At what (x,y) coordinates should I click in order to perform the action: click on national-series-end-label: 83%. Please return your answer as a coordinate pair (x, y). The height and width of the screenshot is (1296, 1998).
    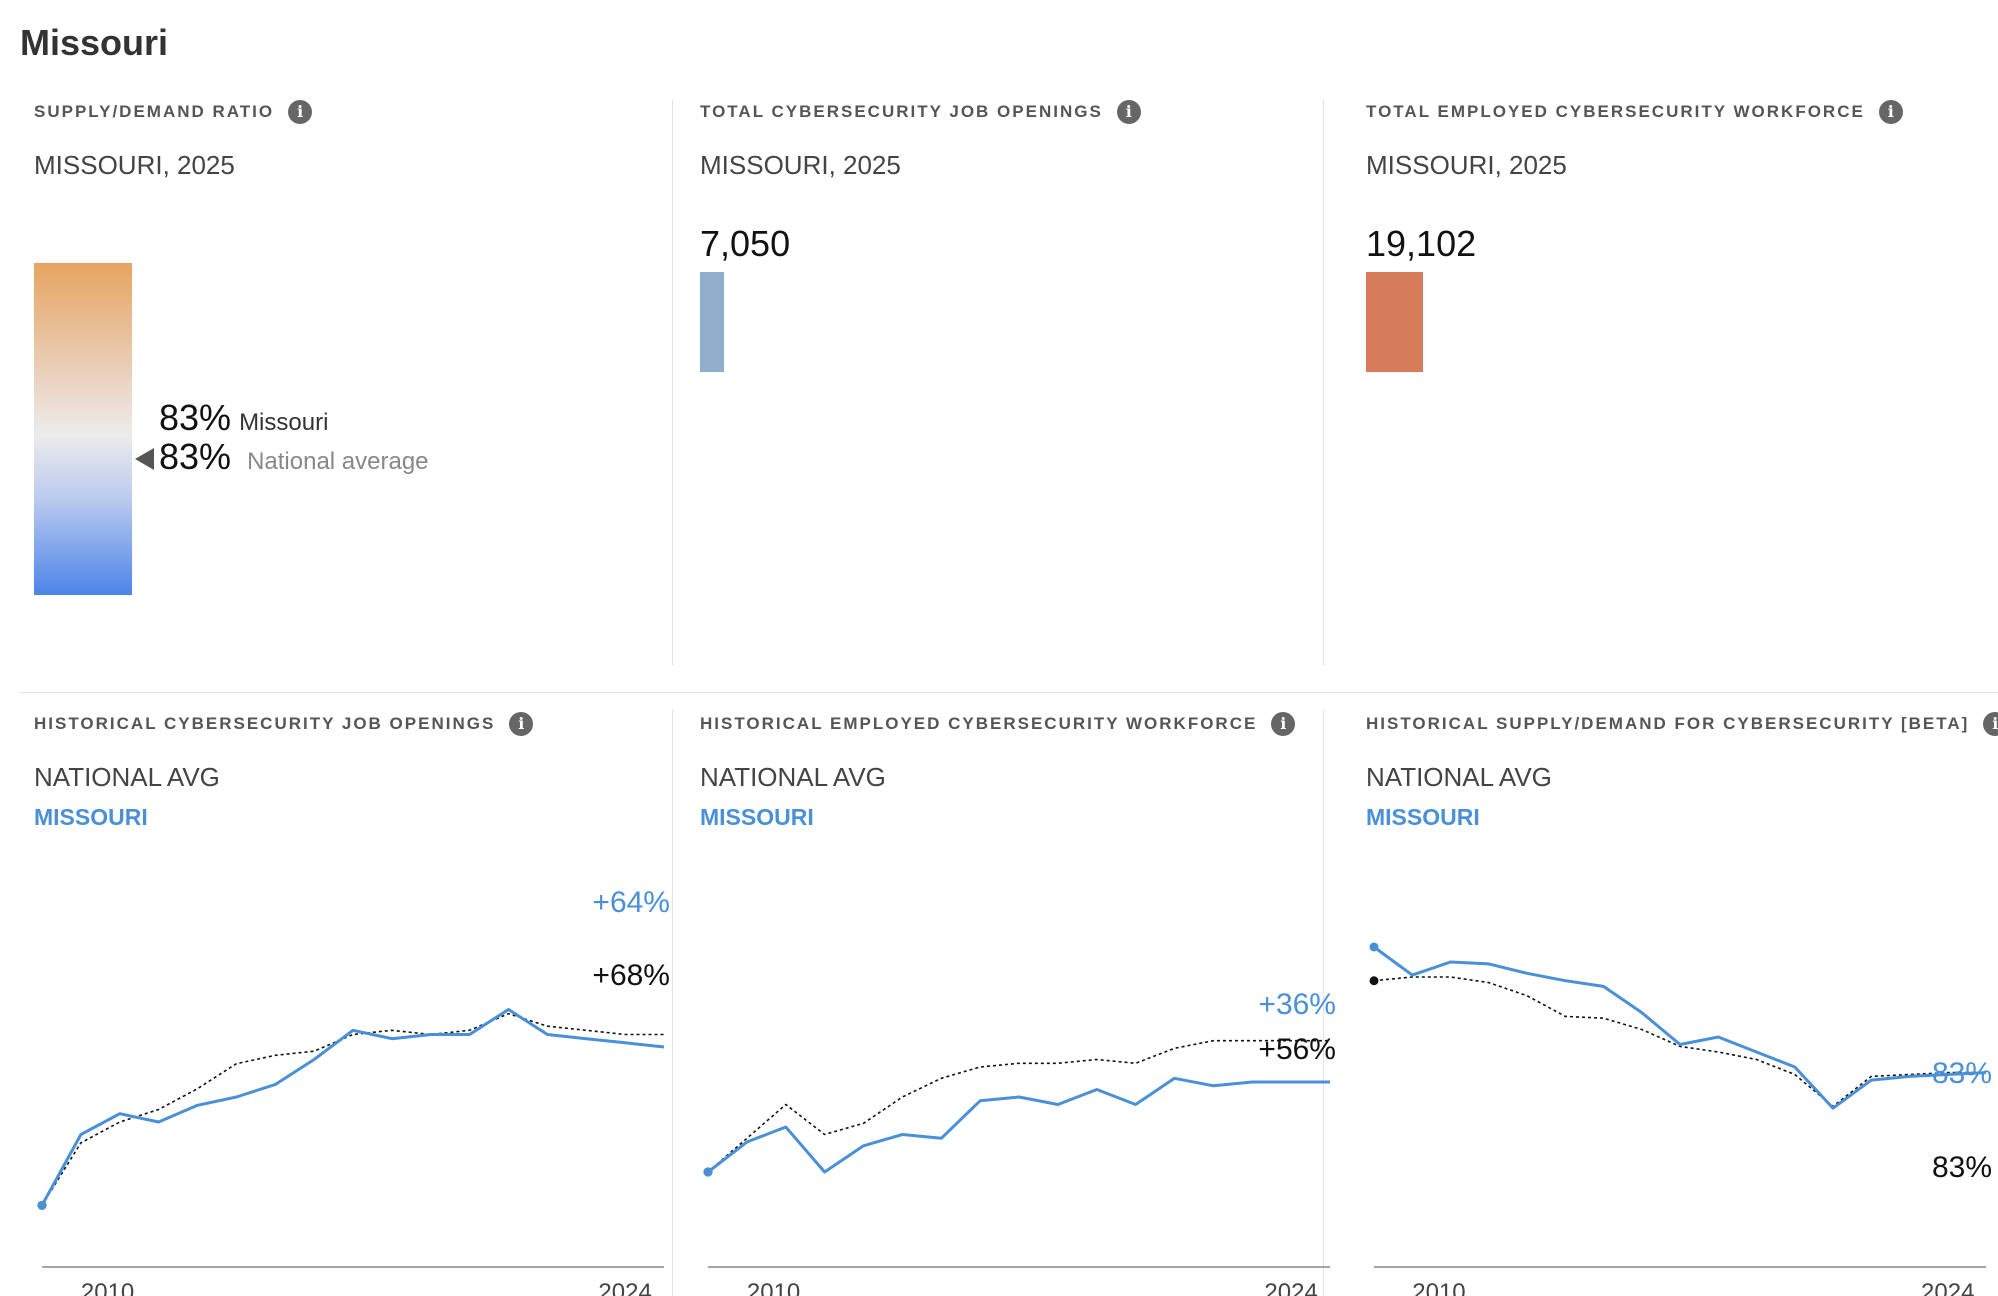
    Looking at the image, I should click on (1962, 1167).